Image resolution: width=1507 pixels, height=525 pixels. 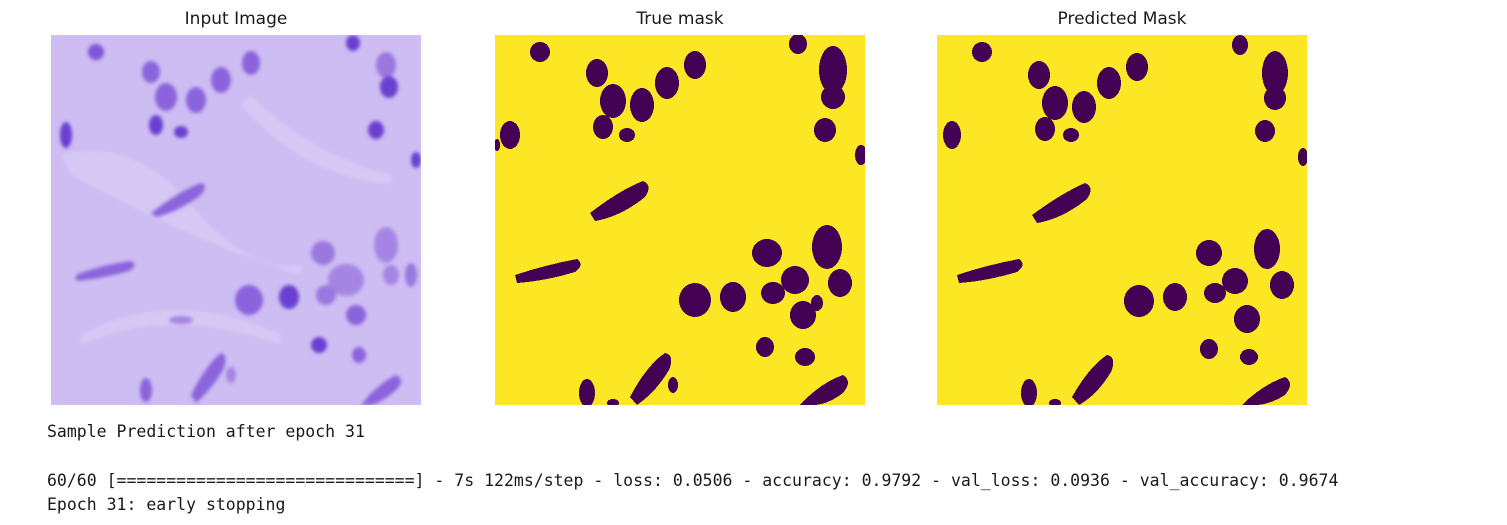 What do you see at coordinates (166, 504) in the screenshot?
I see `early-stopping-text: Epoch 31: early stopping` at bounding box center [166, 504].